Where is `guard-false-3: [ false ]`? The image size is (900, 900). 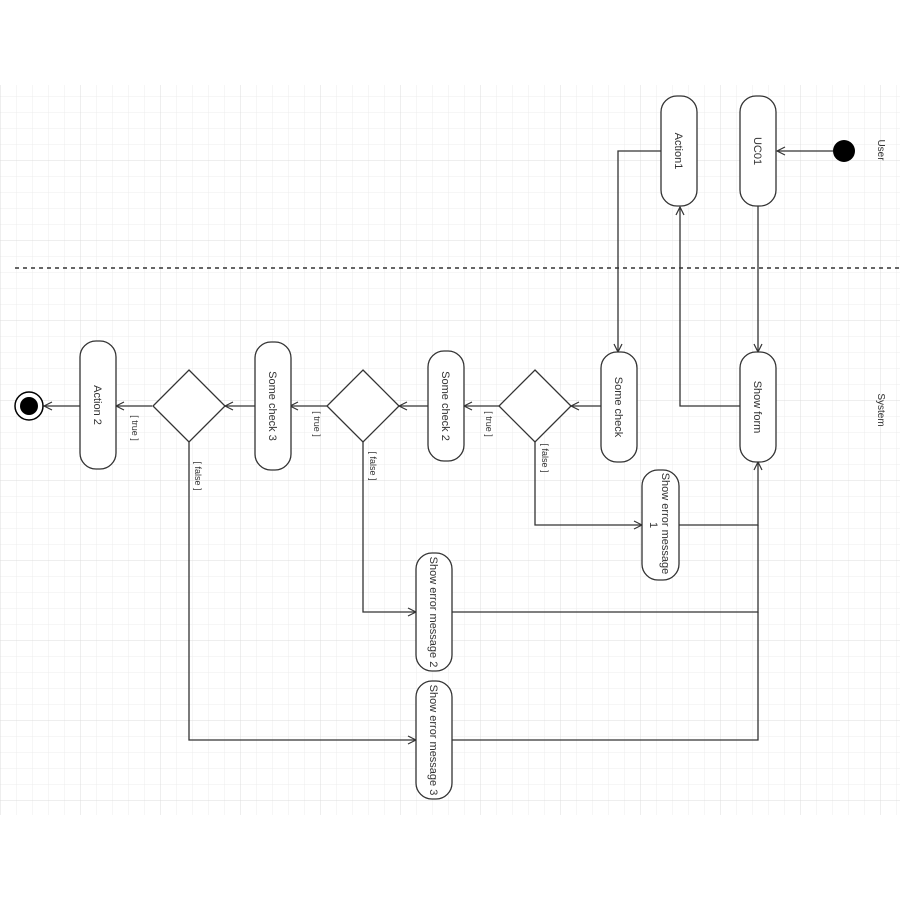
guard-false-3: [ false ] is located at coordinates (198, 475).